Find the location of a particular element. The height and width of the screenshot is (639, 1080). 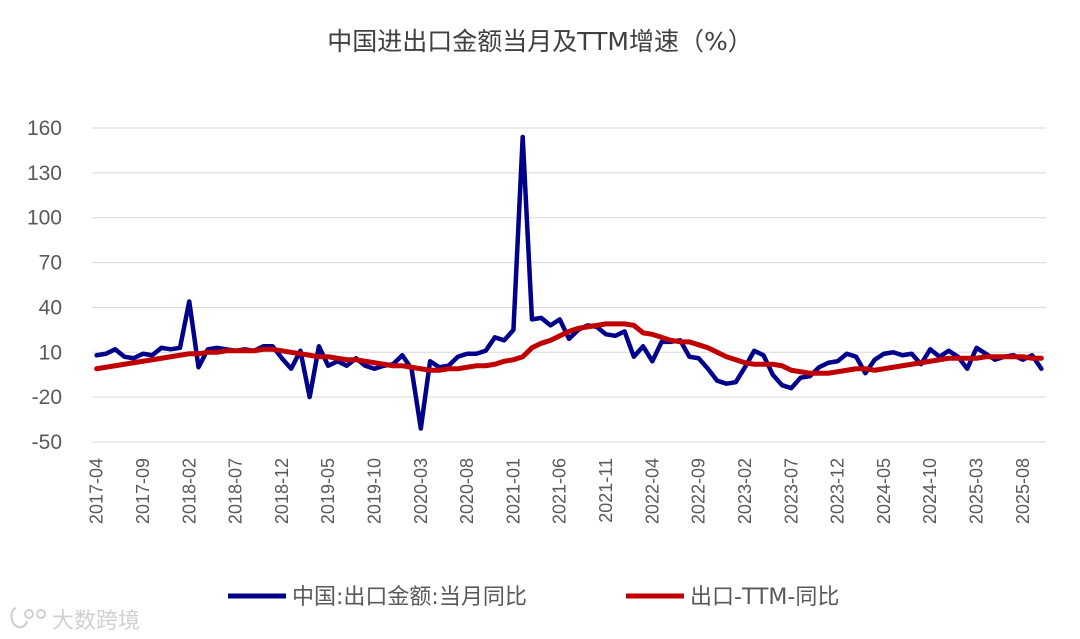

x-tick-label: 2022-04 is located at coordinates (652, 491).